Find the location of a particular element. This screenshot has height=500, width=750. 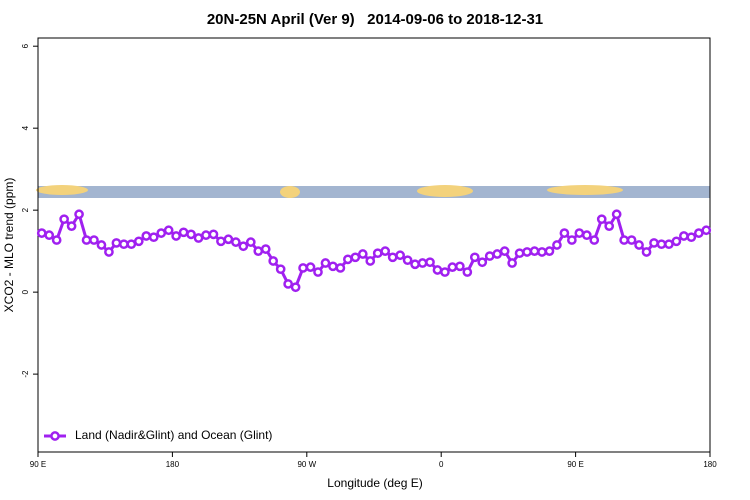

y-tick-label: 6 is located at coordinates (25, 45).